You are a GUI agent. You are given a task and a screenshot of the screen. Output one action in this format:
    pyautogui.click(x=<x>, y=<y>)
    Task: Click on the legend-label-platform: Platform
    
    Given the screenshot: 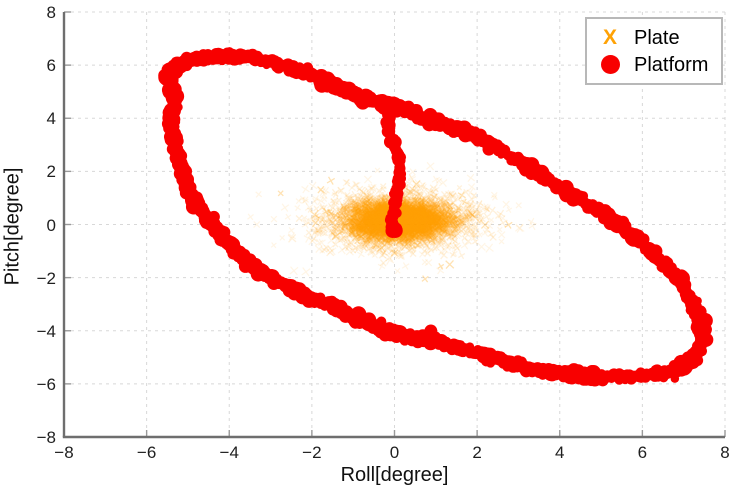 What is the action you would take?
    pyautogui.click(x=671, y=64)
    